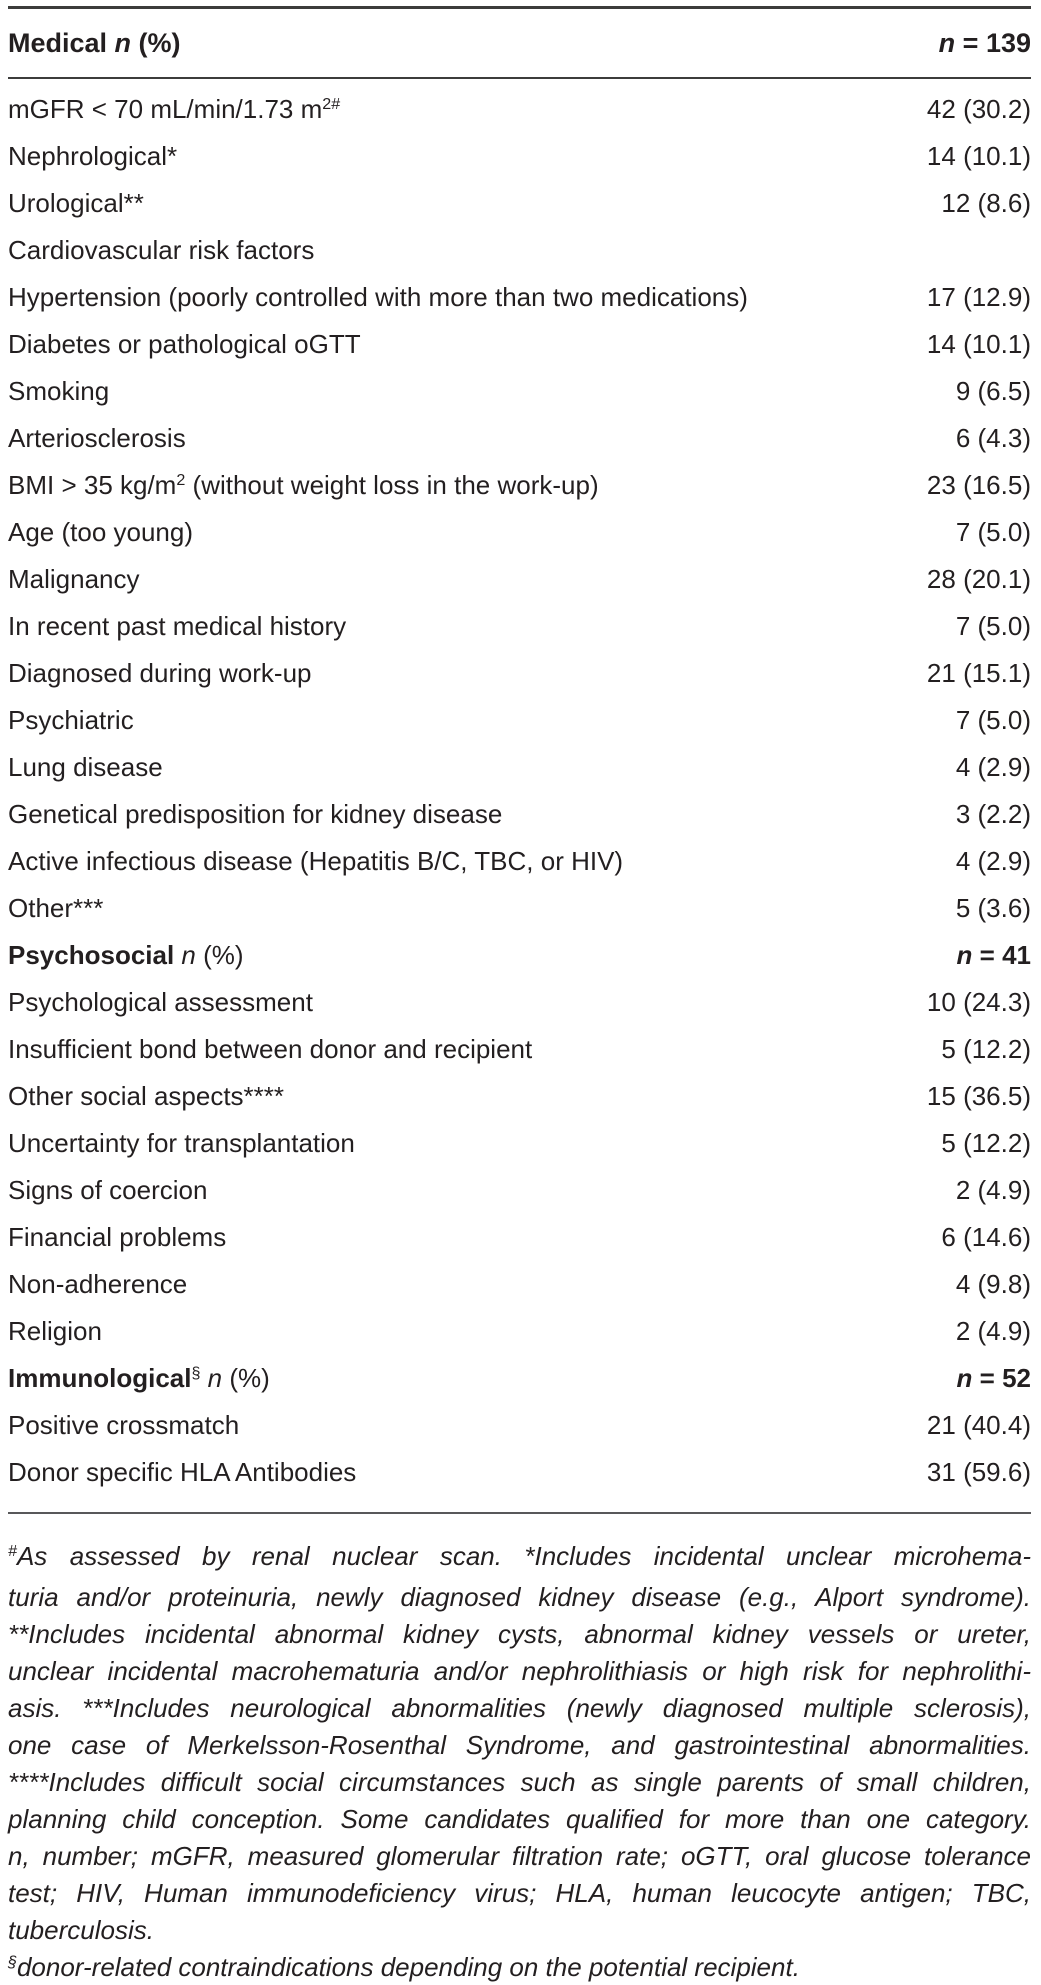 Image resolution: width=1041 pixels, height=1985 pixels. What do you see at coordinates (519, 626) in the screenshot?
I see `table-row: In recent past medical history 7 (5.0)` at bounding box center [519, 626].